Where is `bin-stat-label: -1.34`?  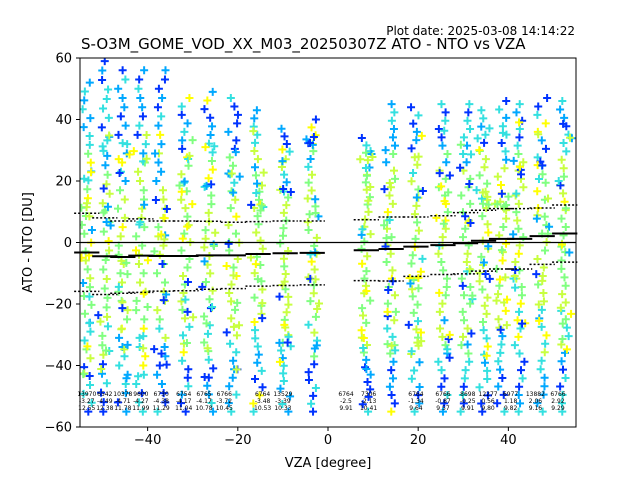 bin-stat-label: -1.34 is located at coordinates (416, 401).